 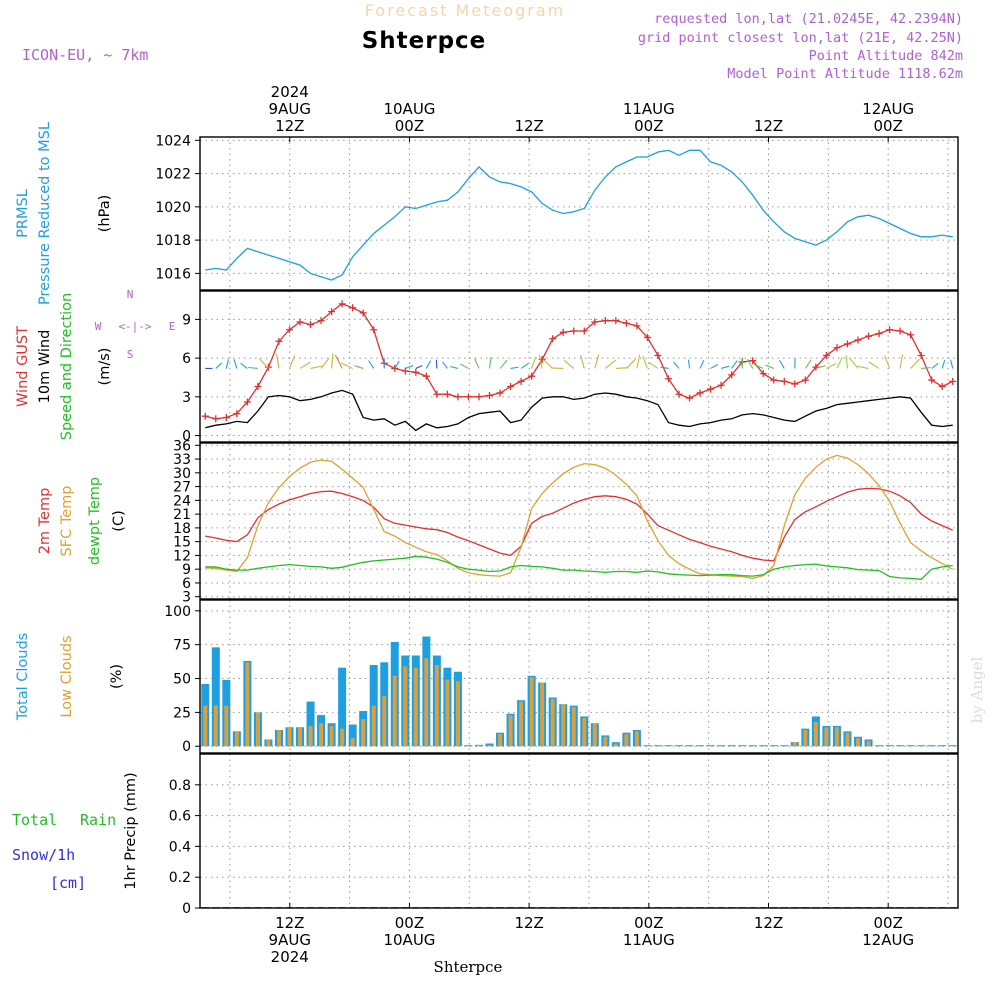 What do you see at coordinates (173, 175) in the screenshot?
I see `pressure-ytick-label: 1022` at bounding box center [173, 175].